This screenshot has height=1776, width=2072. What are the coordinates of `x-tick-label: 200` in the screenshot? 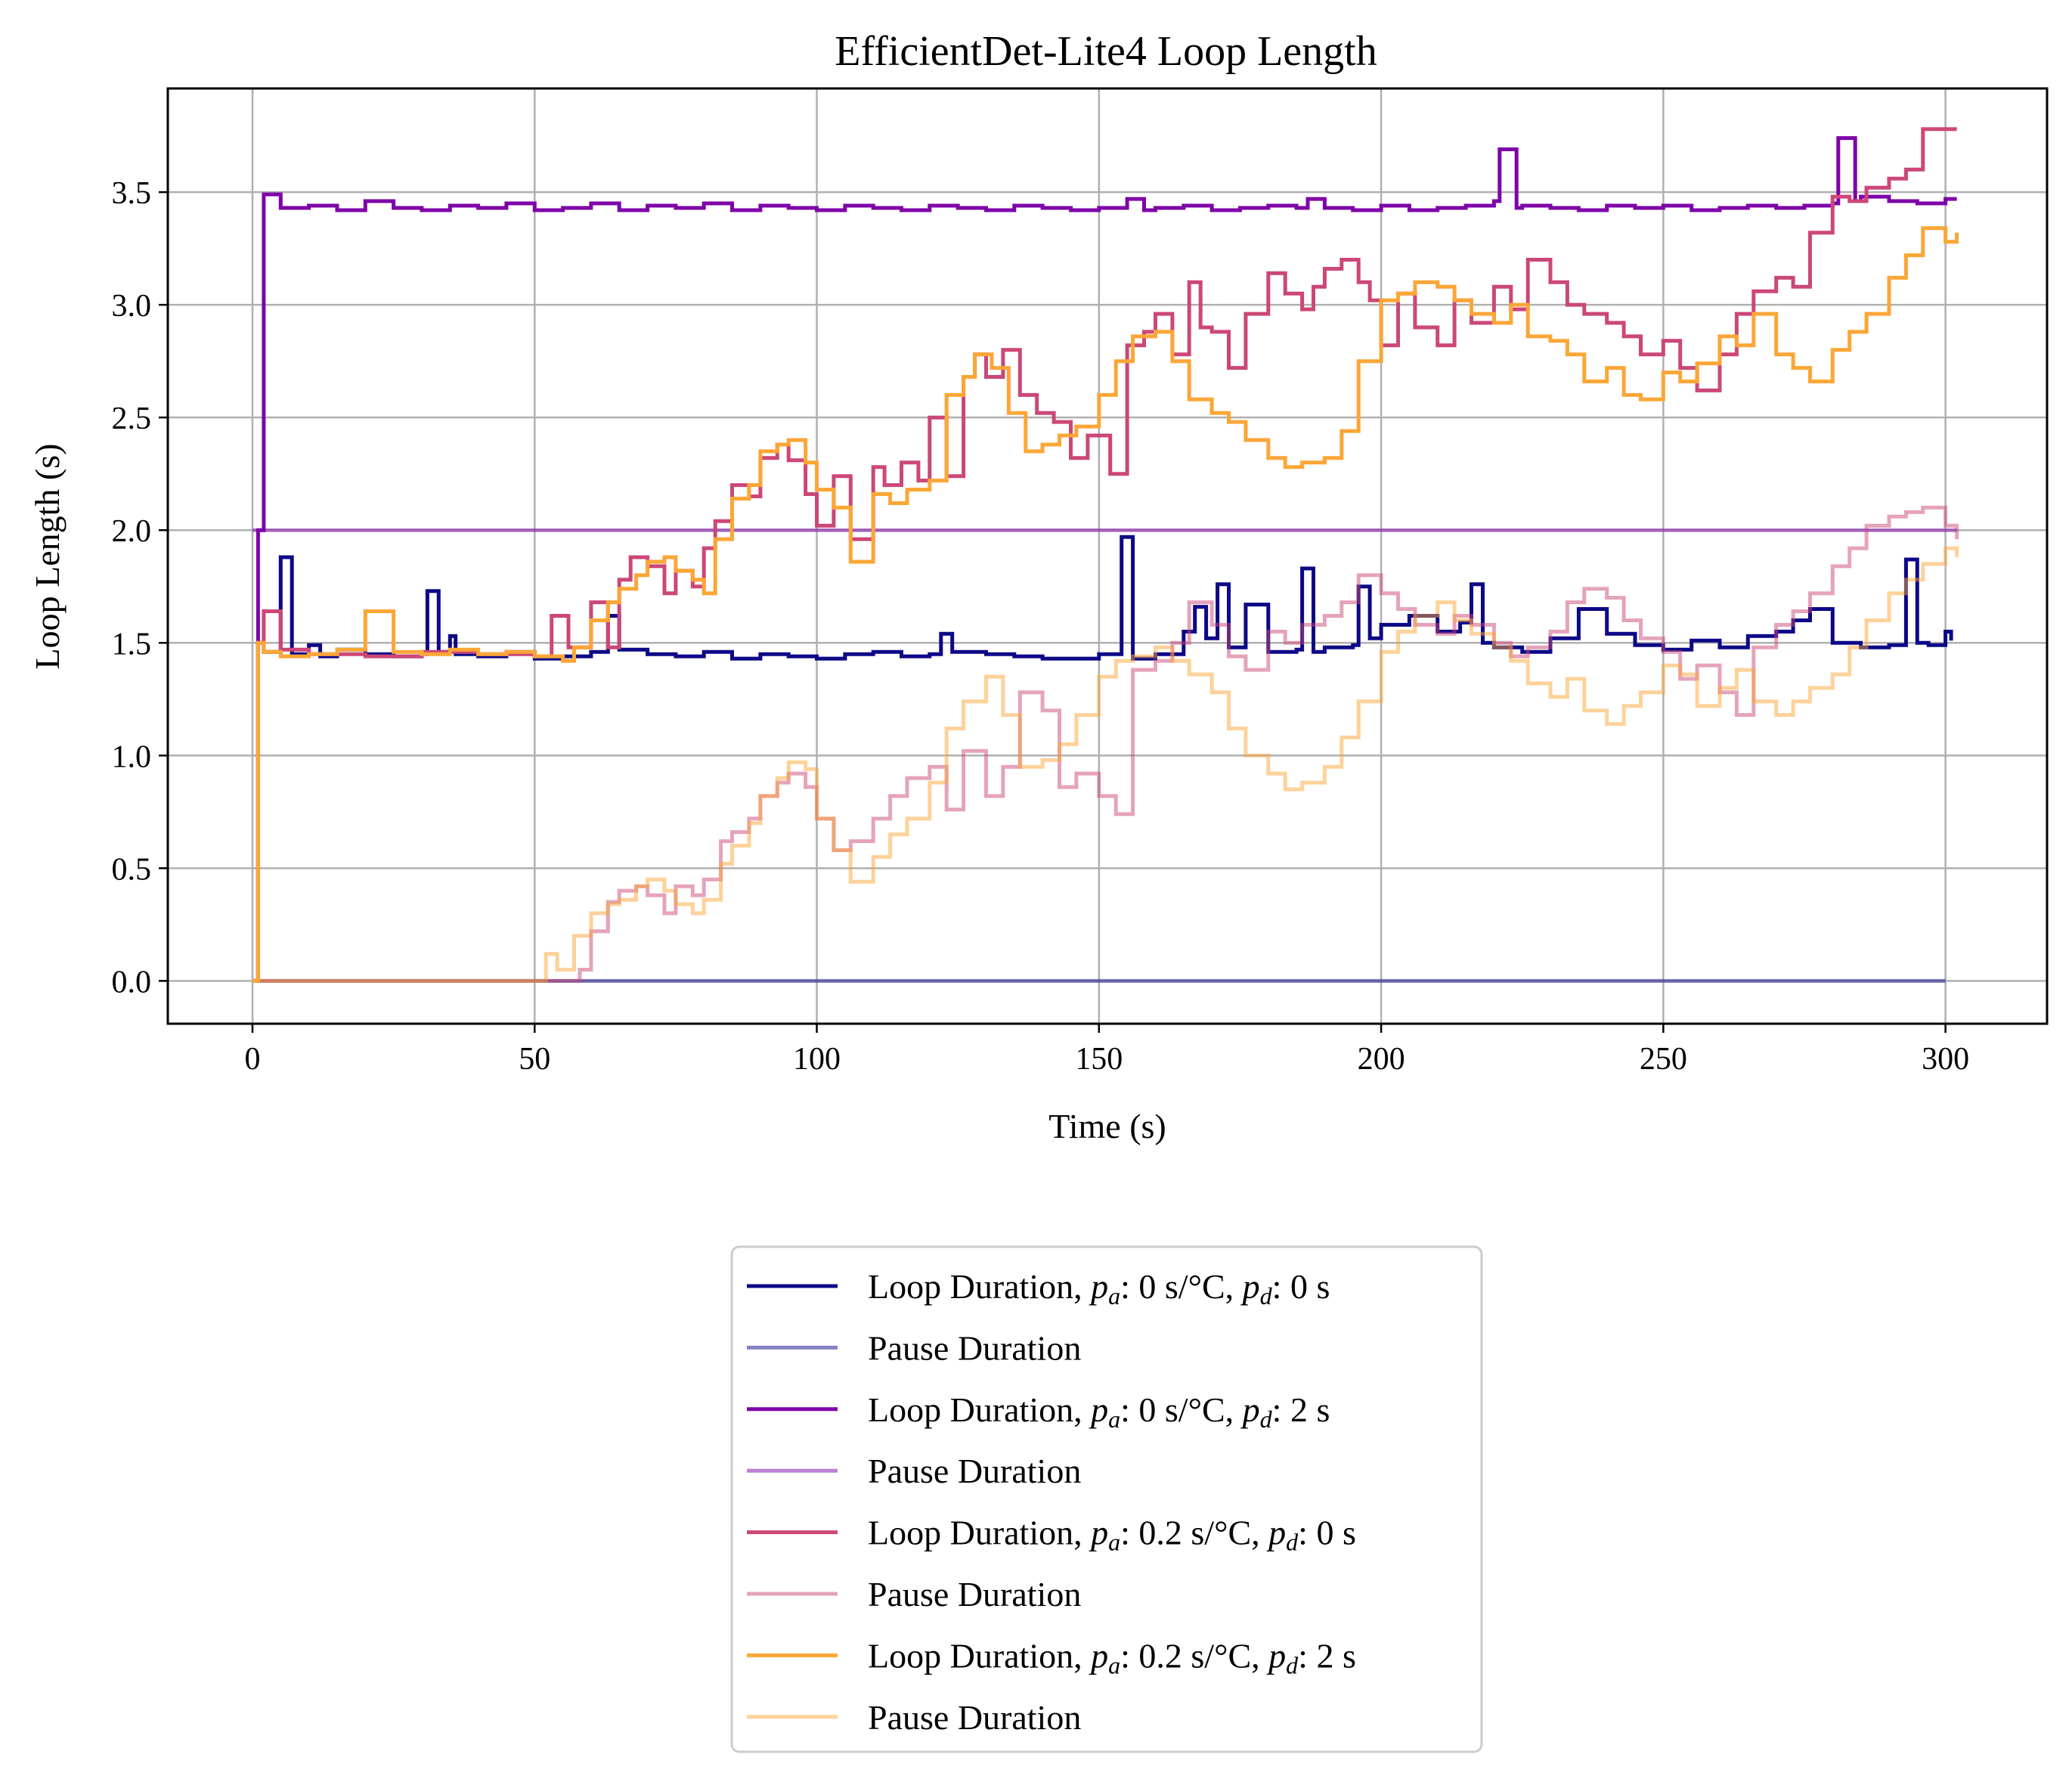 It's located at (1381, 1059).